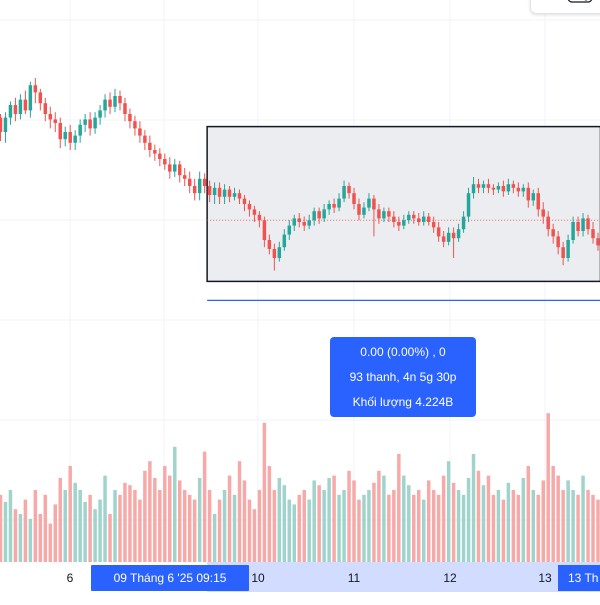  I want to click on time-axis-tick-label: 6, so click(70, 578).